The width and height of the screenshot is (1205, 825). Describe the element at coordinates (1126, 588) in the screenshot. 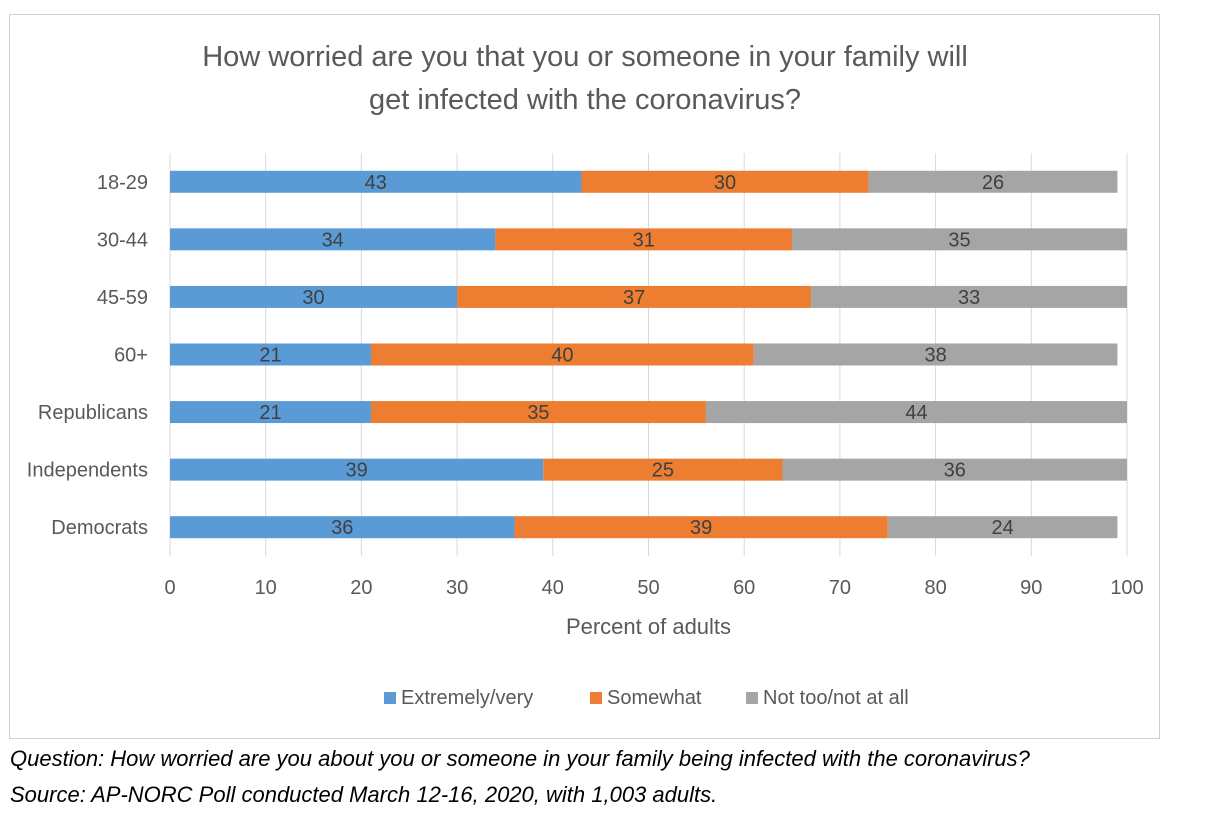

I see `x-tick-label: 100` at that location.